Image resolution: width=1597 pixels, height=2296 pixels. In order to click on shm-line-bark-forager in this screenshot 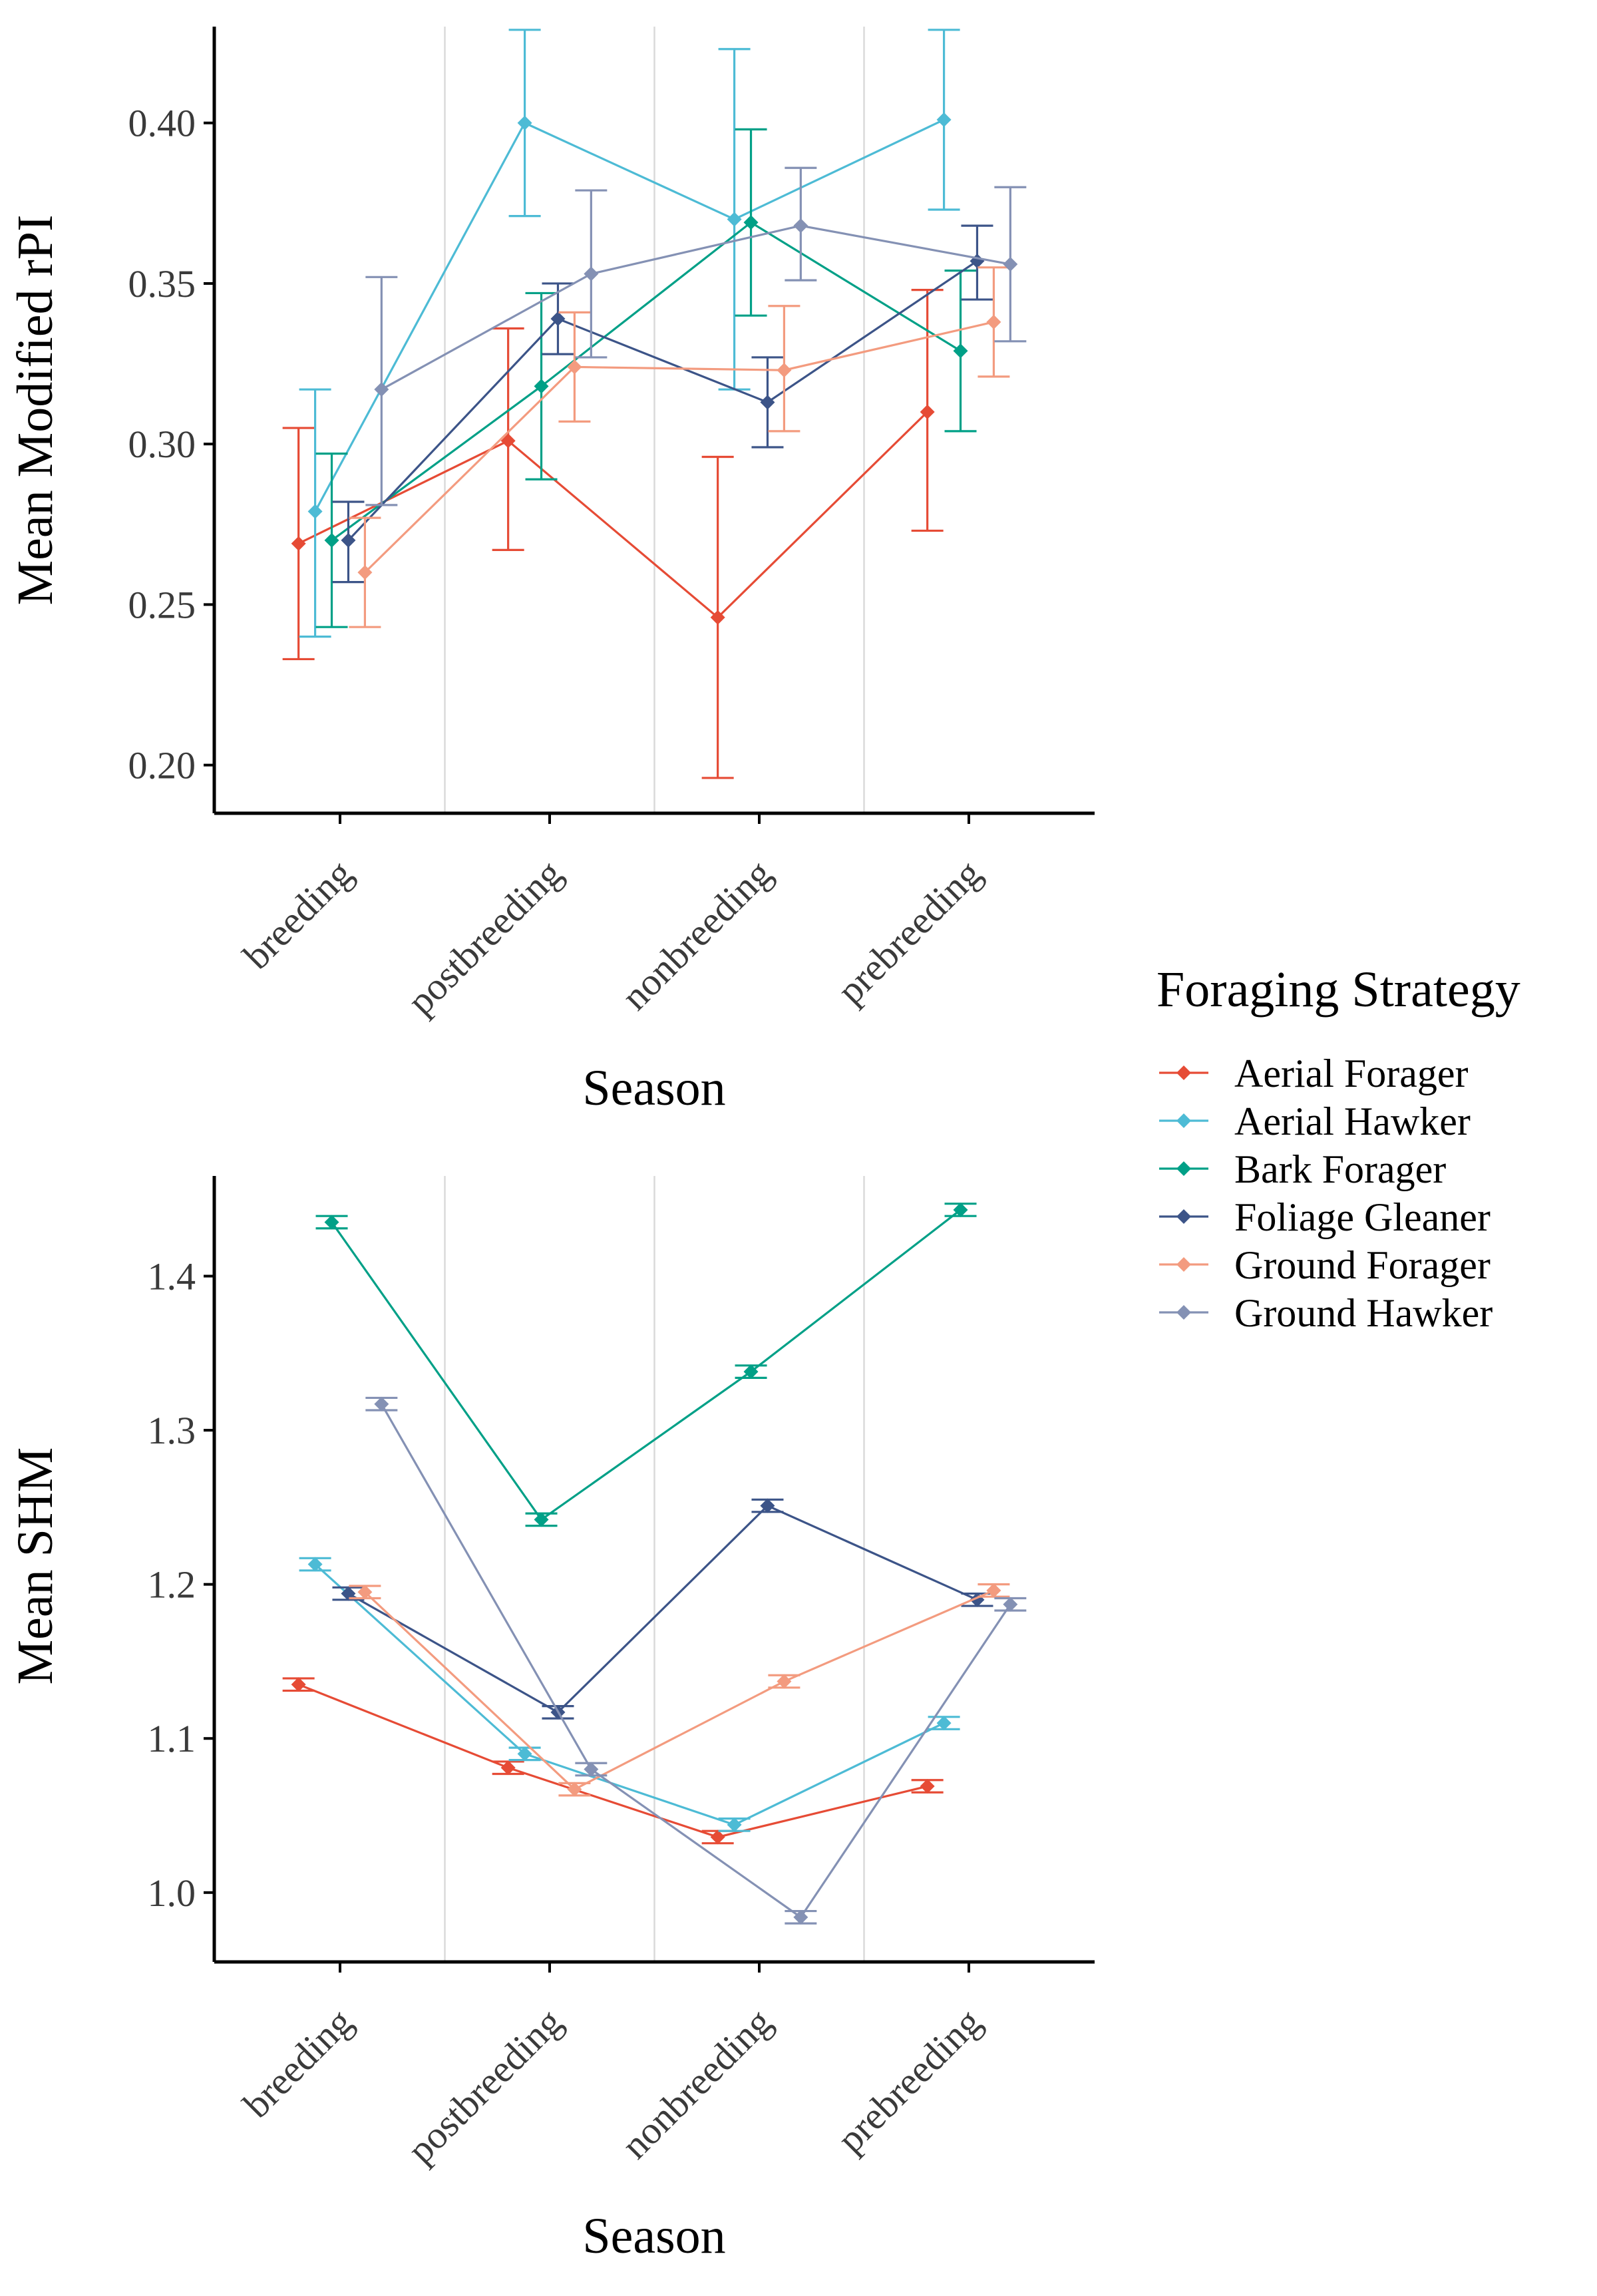, I will do `click(646, 1365)`.